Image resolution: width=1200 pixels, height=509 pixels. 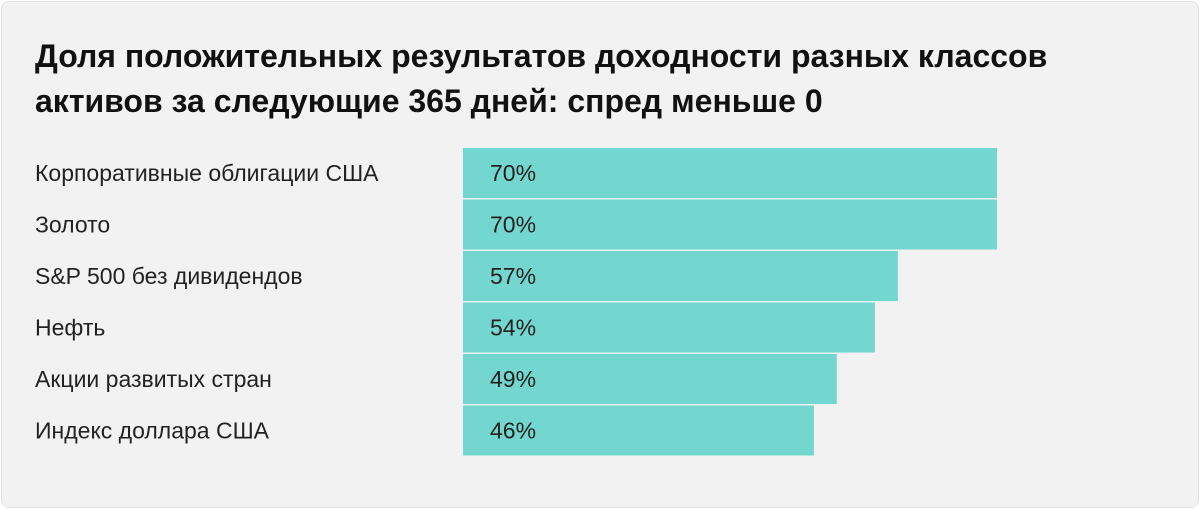 I want to click on category-label-2: Золото, so click(x=72, y=225).